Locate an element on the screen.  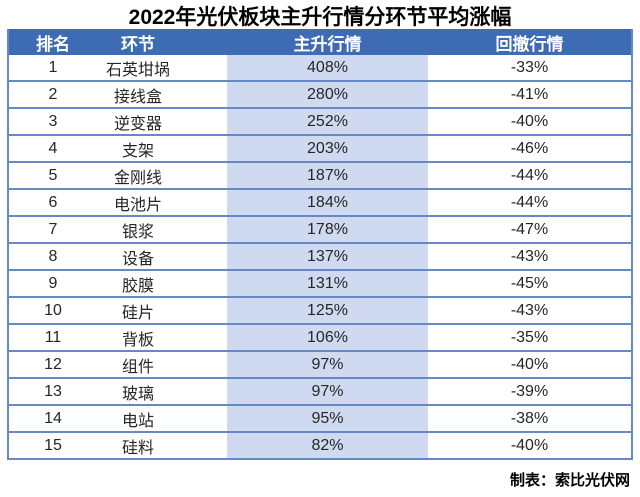
drawdown-cell: -46% is located at coordinates (529, 148).